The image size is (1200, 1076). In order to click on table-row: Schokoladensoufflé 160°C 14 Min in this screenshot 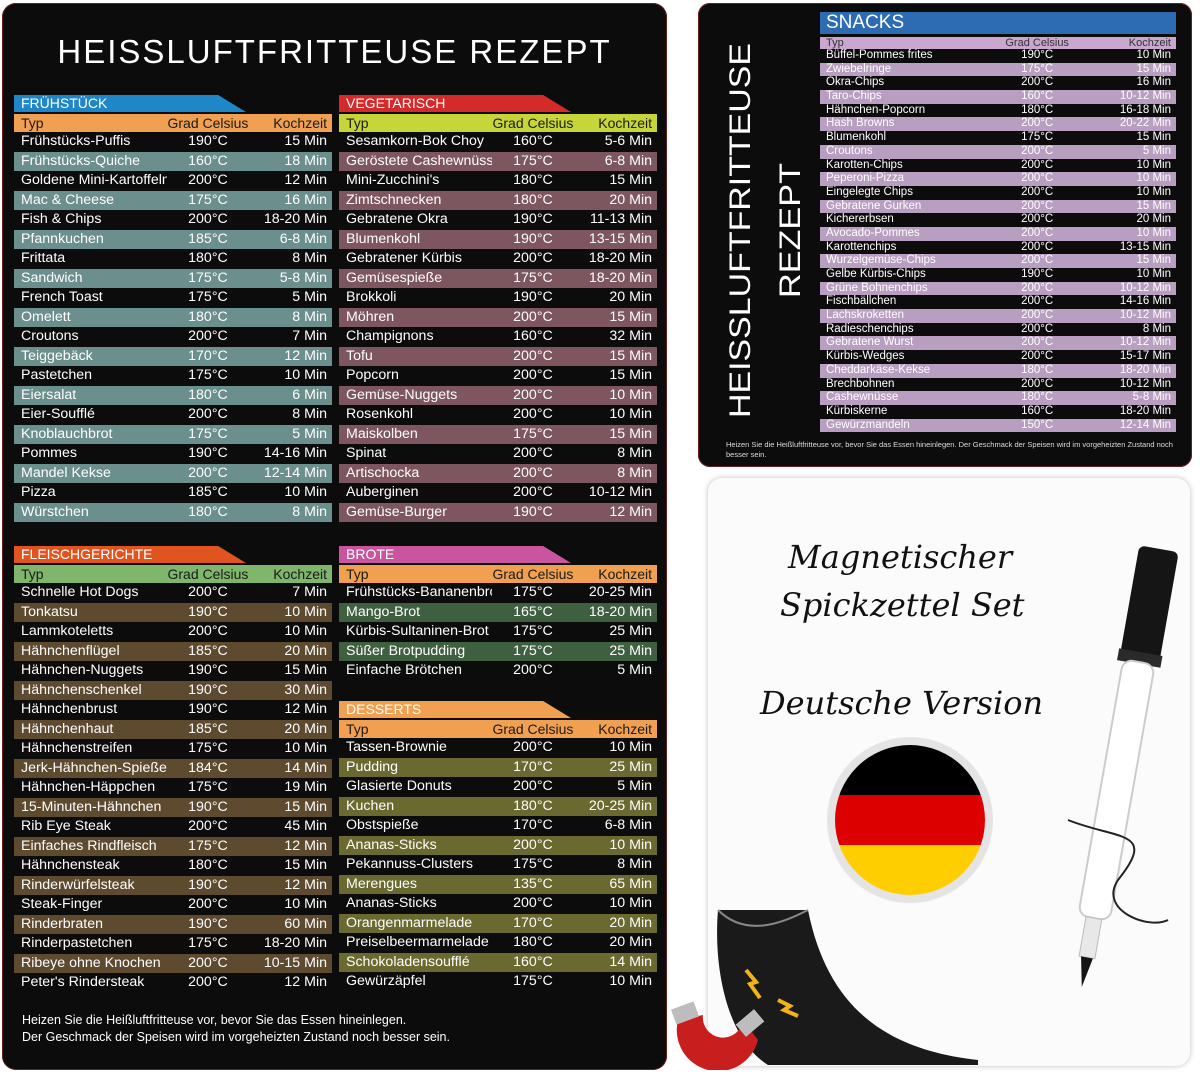, I will do `click(498, 962)`.